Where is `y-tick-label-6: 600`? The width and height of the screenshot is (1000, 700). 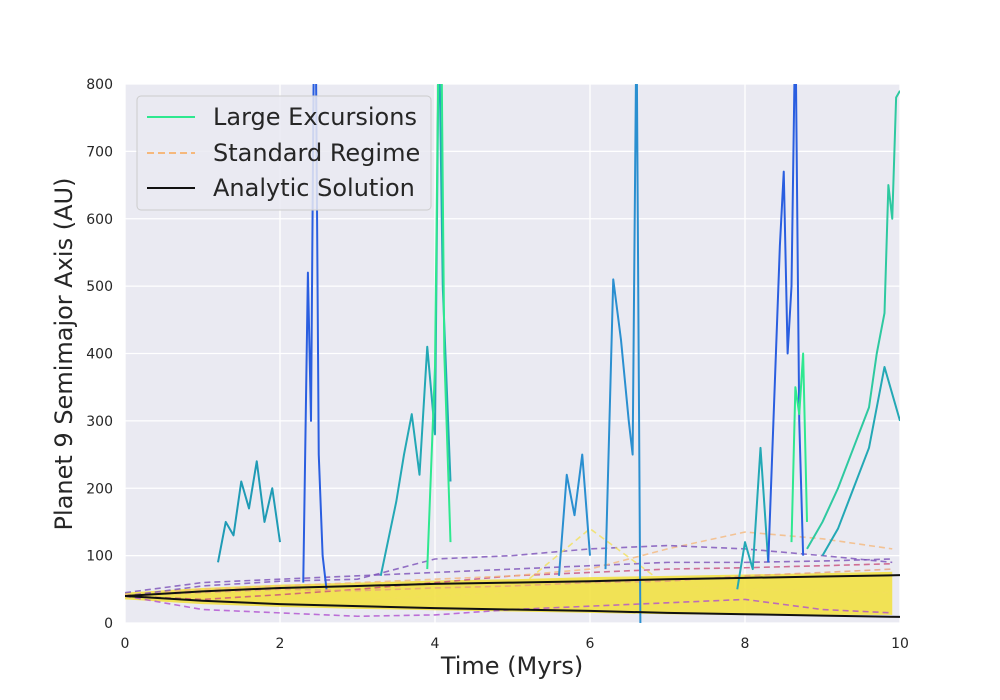
y-tick-label-6: 600 is located at coordinates (99, 220).